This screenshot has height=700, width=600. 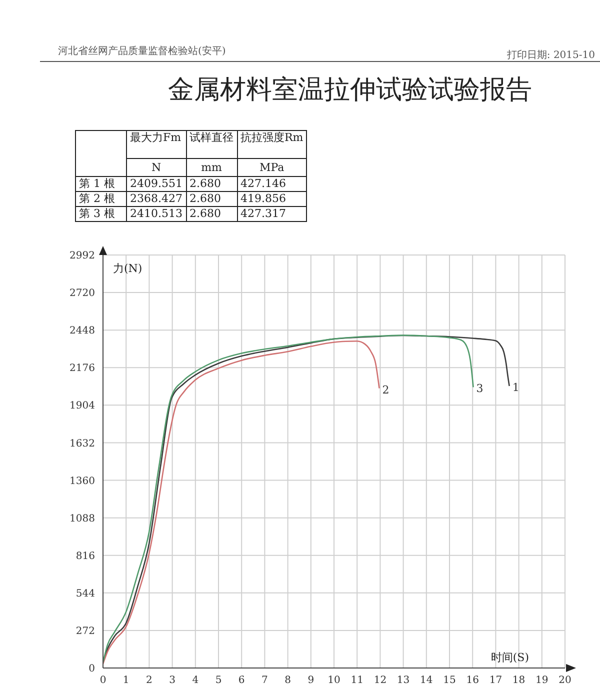 What do you see at coordinates (82, 444) in the screenshot?
I see `y-tick-label: 1632` at bounding box center [82, 444].